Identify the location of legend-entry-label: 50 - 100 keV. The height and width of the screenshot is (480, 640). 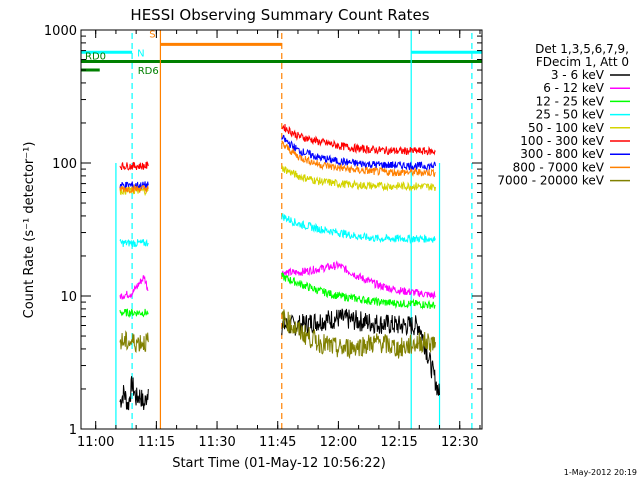
(566, 128).